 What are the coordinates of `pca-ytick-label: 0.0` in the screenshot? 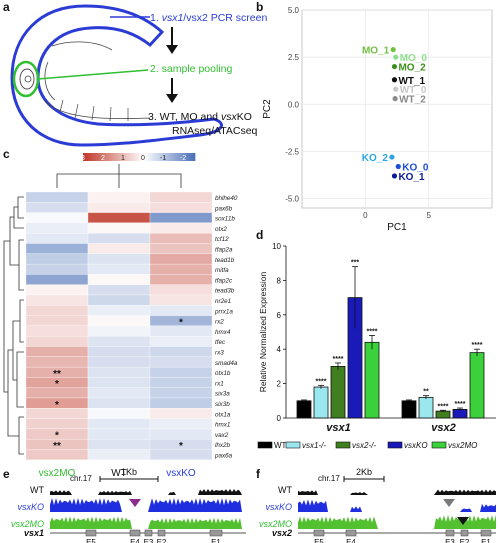 It's located at (294, 104).